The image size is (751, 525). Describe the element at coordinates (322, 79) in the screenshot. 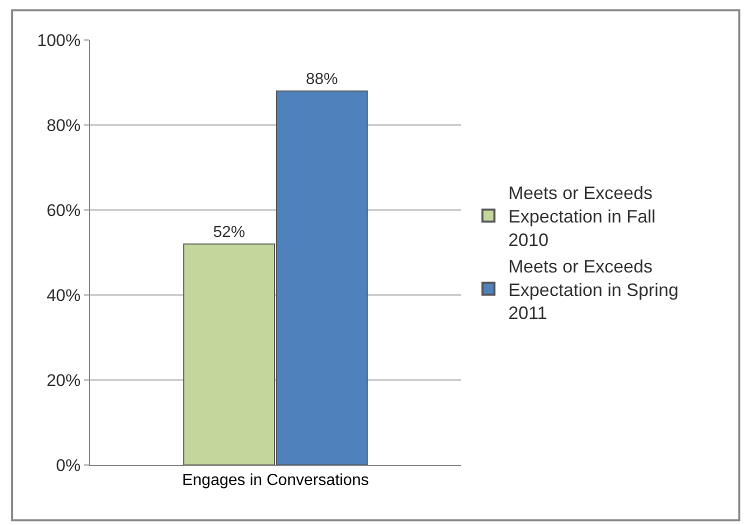

I see `data-label: 88%` at that location.